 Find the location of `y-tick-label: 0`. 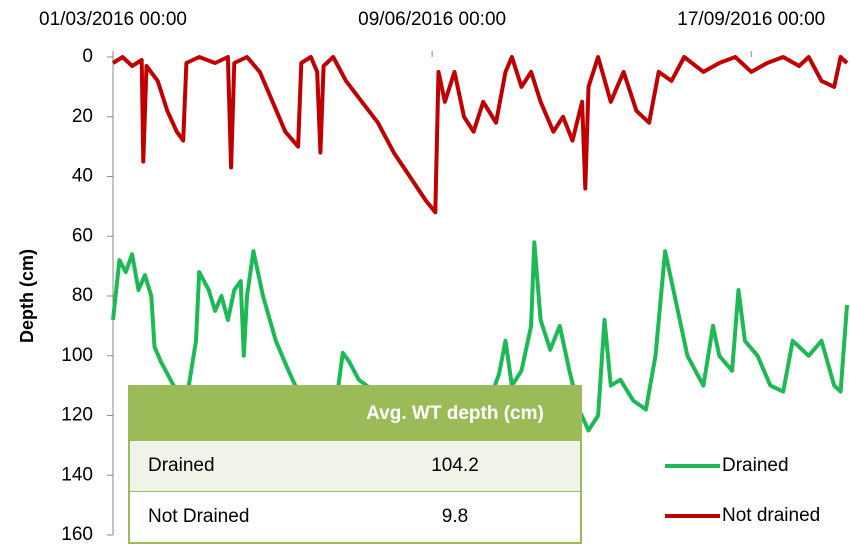

y-tick-label: 0 is located at coordinates (87, 56).